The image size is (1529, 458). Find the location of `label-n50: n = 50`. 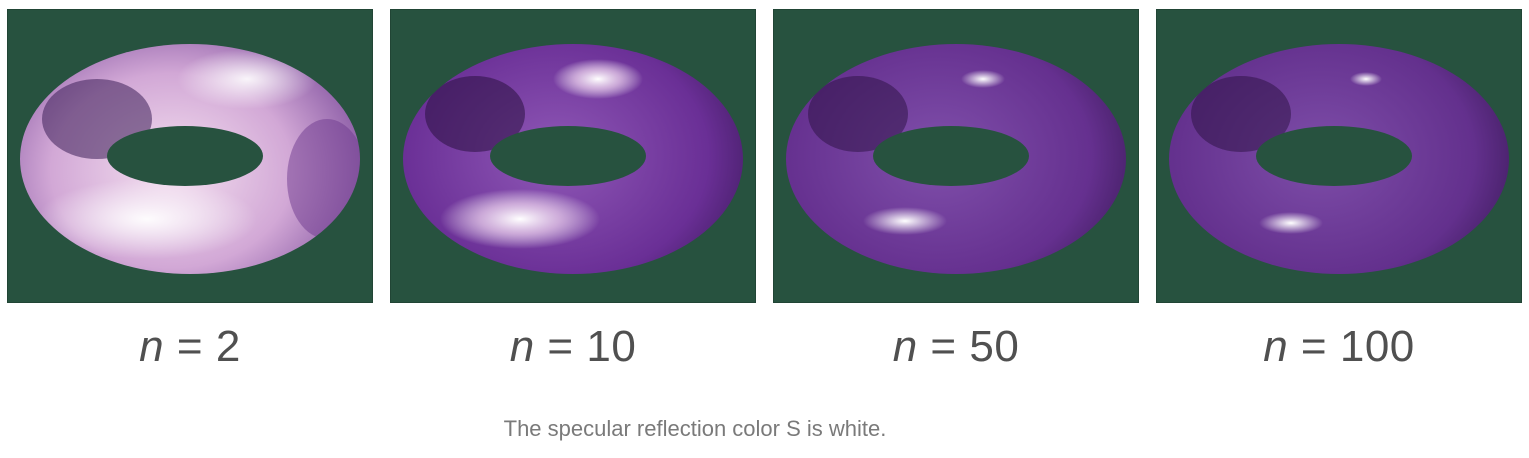

label-n50: n = 50 is located at coordinates (956, 347).